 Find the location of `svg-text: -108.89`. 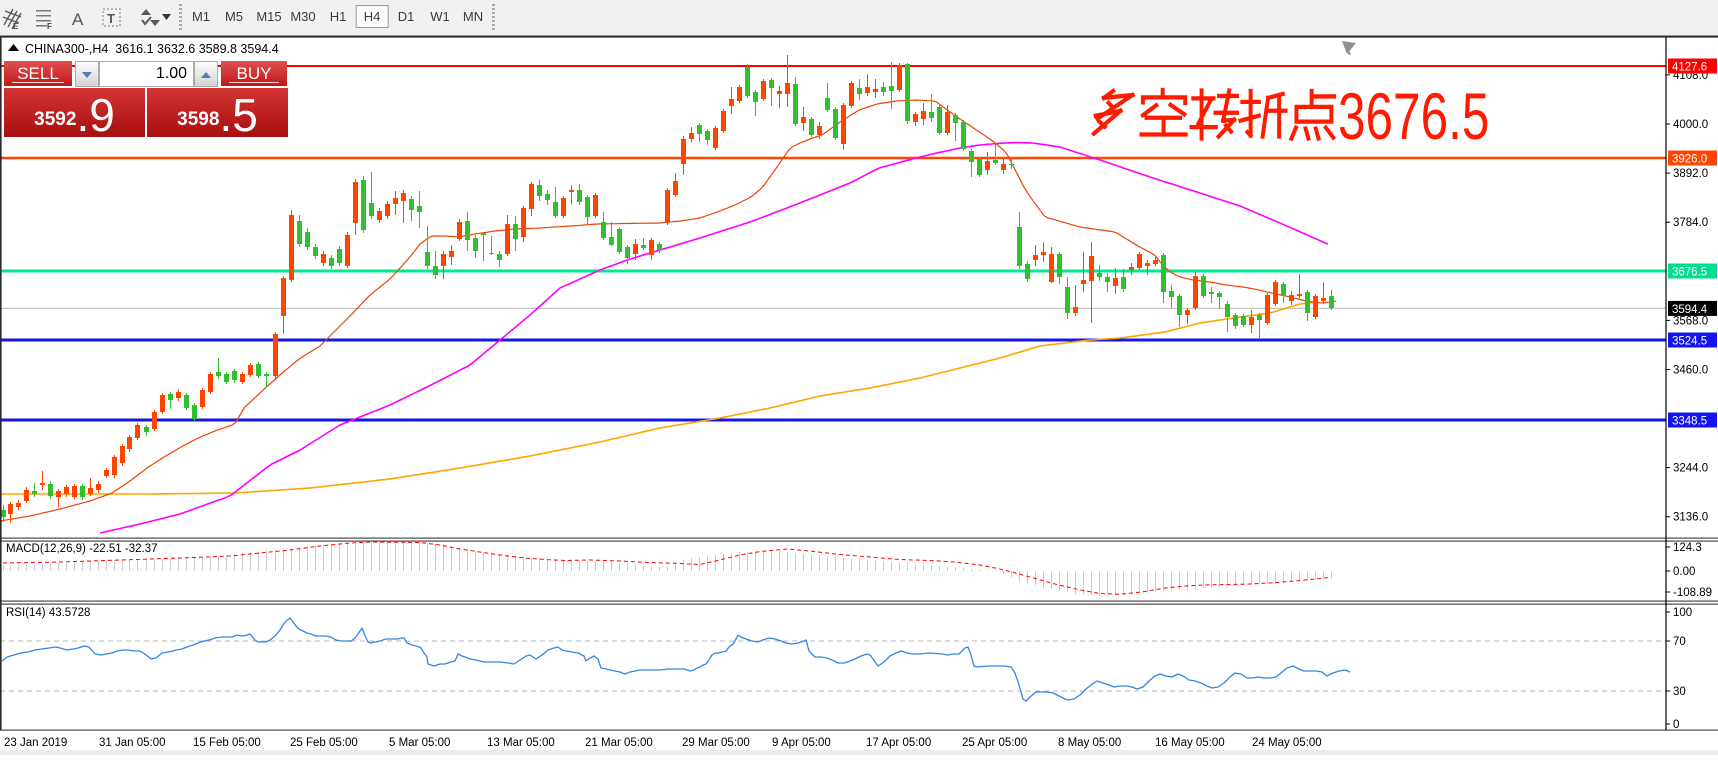

svg-text: -108.89 is located at coordinates (1692, 593).